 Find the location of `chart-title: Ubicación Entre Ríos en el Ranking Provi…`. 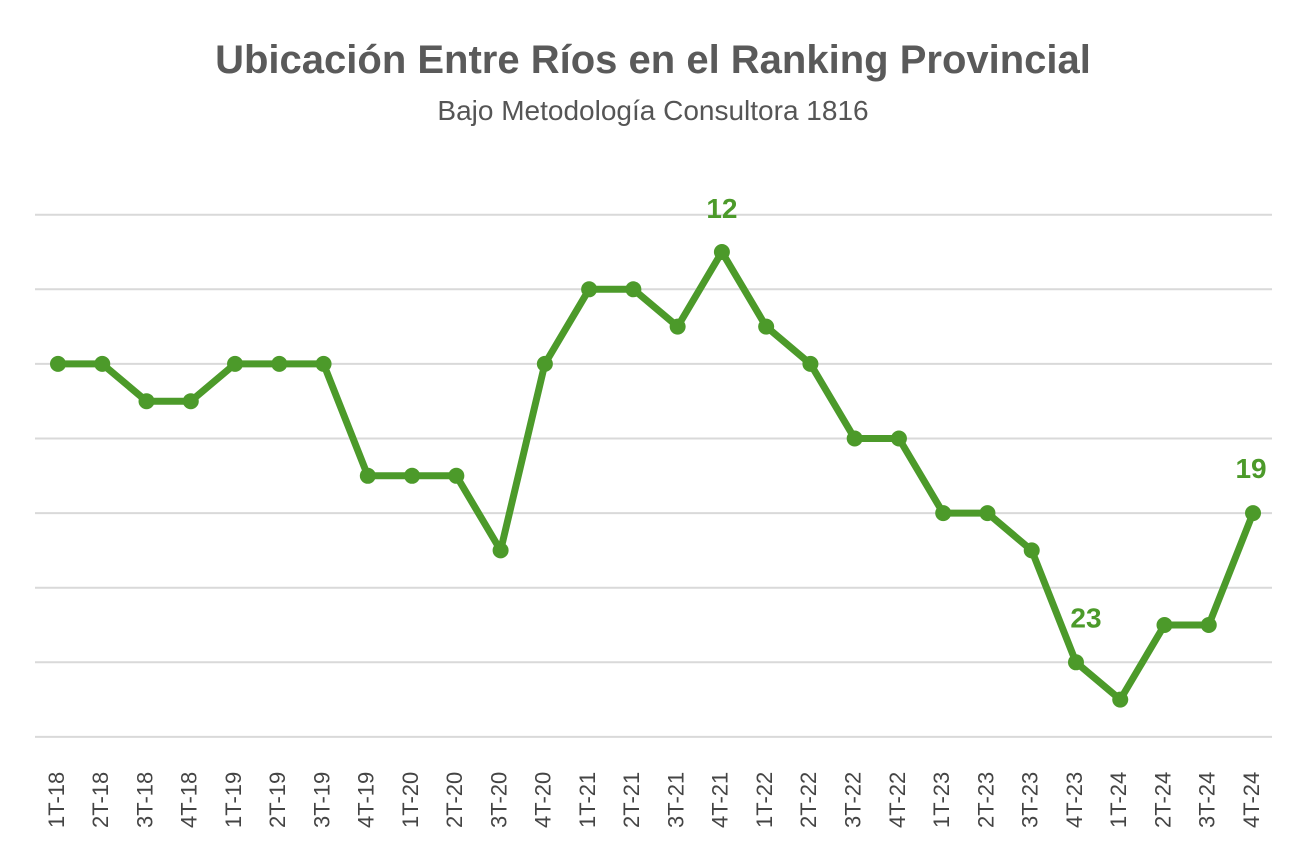

chart-title: Ubicación Entre Ríos en el Ranking Provi… is located at coordinates (653, 60).